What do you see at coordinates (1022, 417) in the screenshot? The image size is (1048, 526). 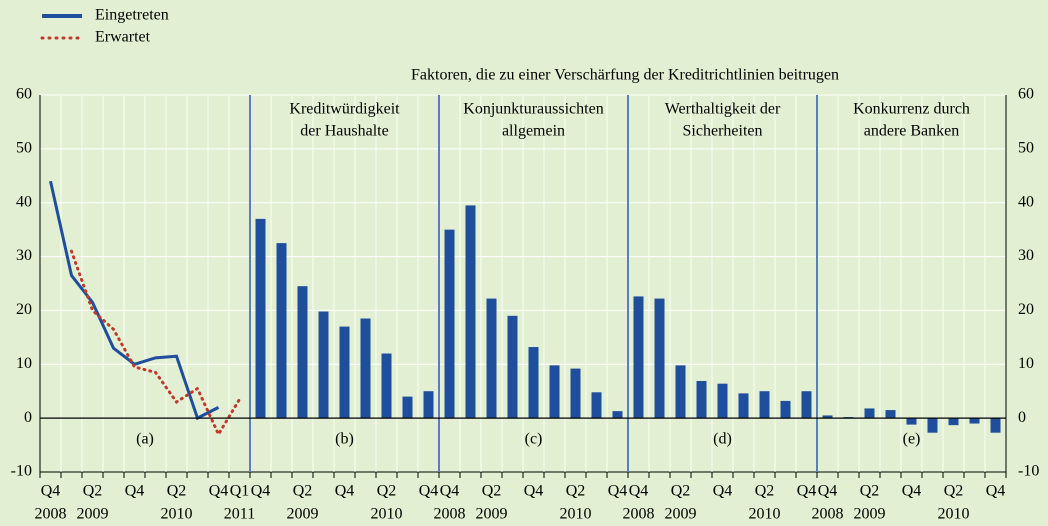 I see `y2-tick-label: 0` at bounding box center [1022, 417].